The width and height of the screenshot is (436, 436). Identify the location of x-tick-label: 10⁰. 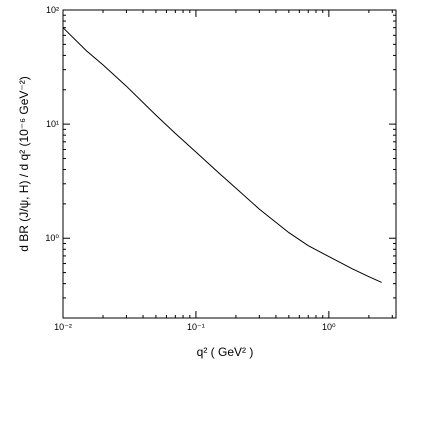
(329, 327).